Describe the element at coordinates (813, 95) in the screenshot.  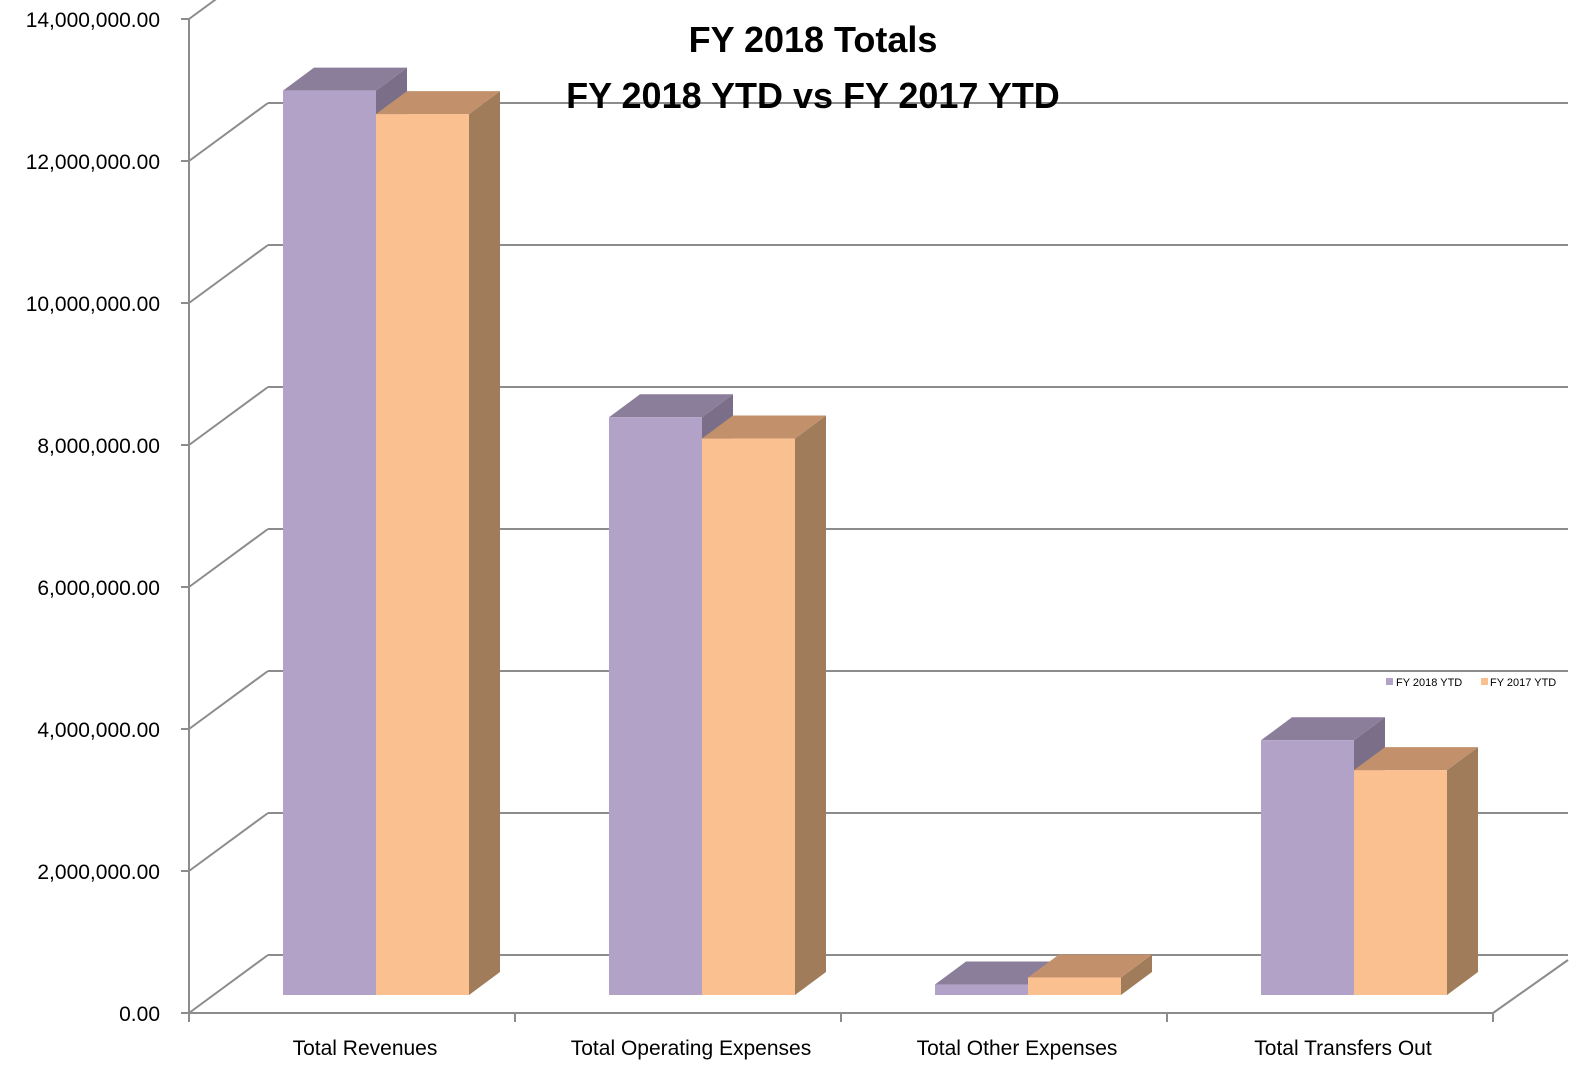
I see `chart-subtitle: FY 2018 YTD vs FY 2017 YTD` at that location.